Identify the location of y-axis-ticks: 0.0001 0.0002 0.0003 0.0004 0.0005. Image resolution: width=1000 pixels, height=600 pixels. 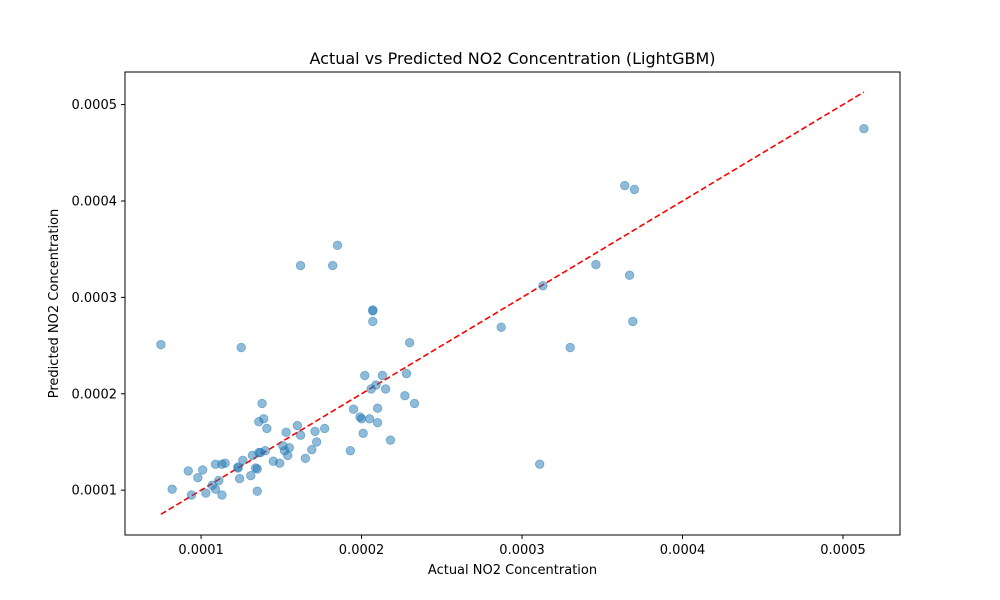
(98, 298).